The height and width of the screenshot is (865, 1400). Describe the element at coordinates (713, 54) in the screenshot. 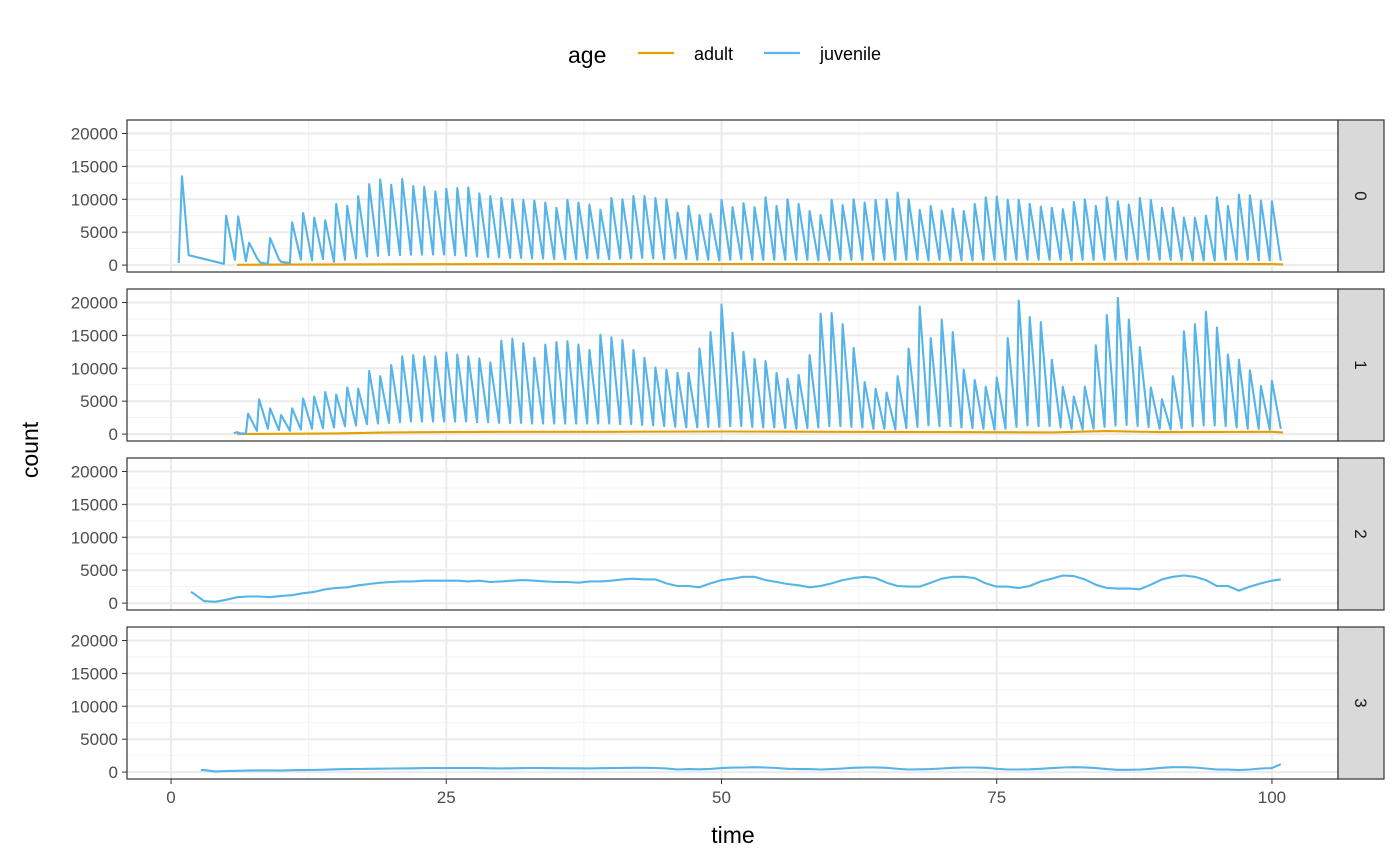

I see `legend-label-adult: adult` at that location.